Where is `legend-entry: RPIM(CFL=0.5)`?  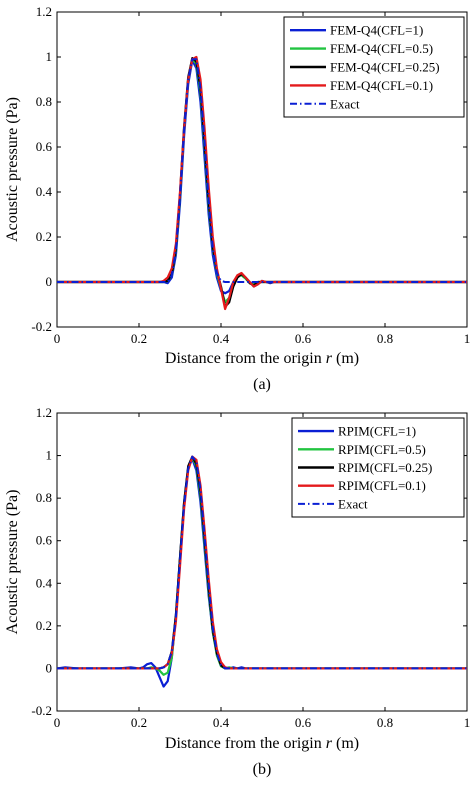 legend-entry: RPIM(CFL=0.5) is located at coordinates (382, 449).